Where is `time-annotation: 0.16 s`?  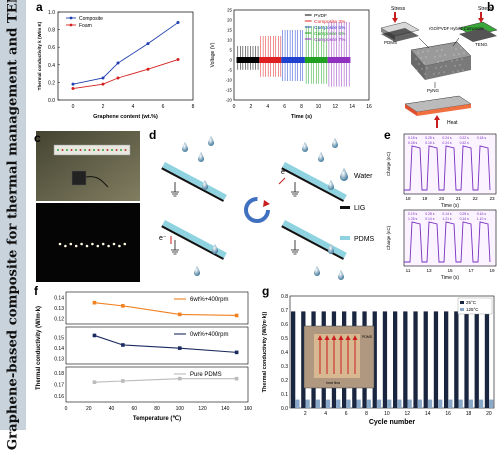 time-annotation: 0.16 s is located at coordinates (430, 143).